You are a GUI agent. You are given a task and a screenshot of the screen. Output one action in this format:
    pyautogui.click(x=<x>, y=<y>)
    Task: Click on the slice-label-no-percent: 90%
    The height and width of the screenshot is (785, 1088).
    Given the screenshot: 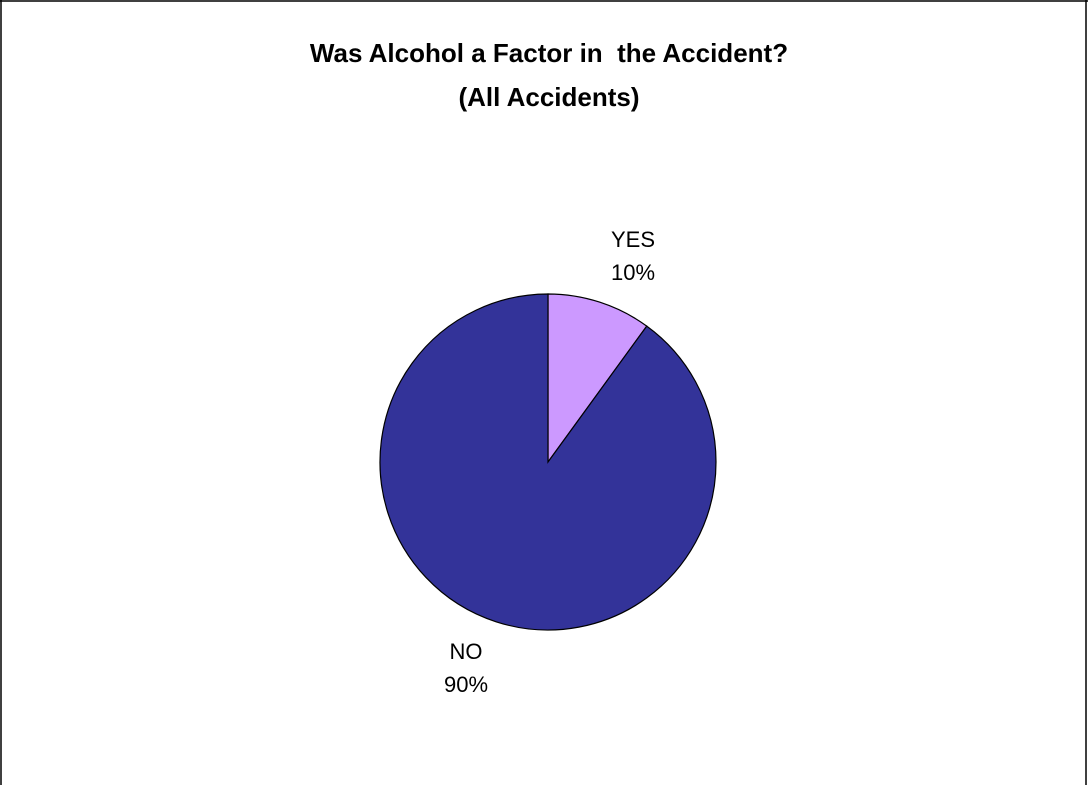 What is the action you would take?
    pyautogui.click(x=466, y=684)
    